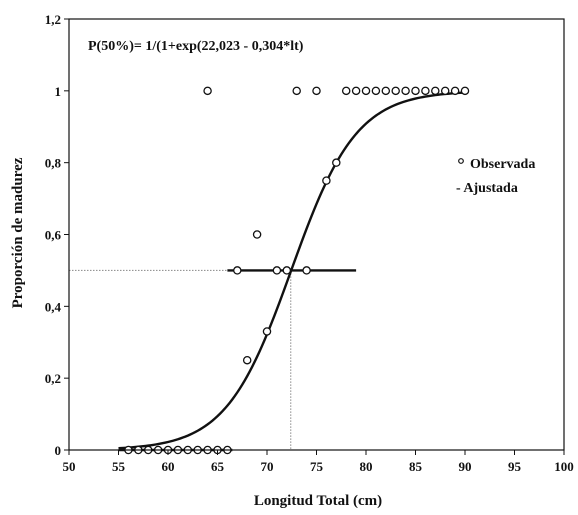 The width and height of the screenshot is (578, 515). I want to click on x-axis-ticks: 50 55 60 65 70 75 80 85 90 95 100, so click(318, 462).